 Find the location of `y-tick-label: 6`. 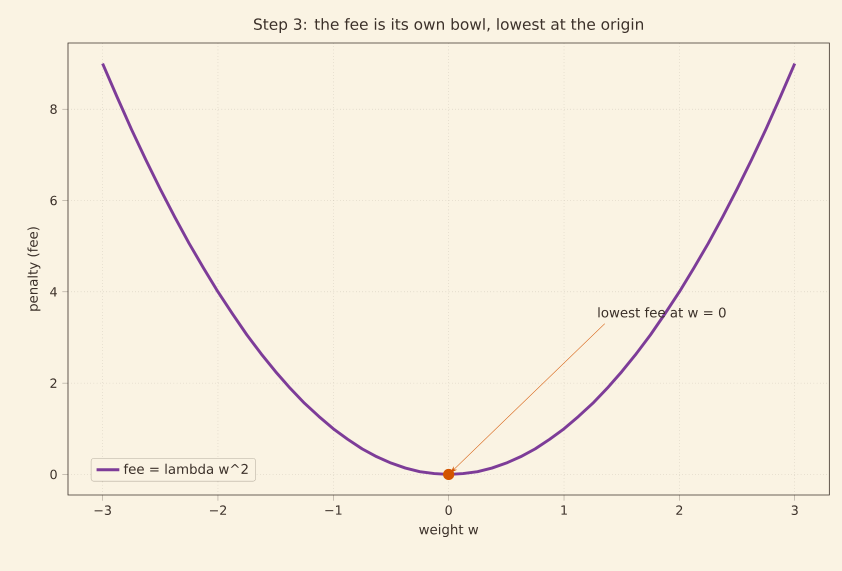

y-tick-label: 6 is located at coordinates (53, 201).